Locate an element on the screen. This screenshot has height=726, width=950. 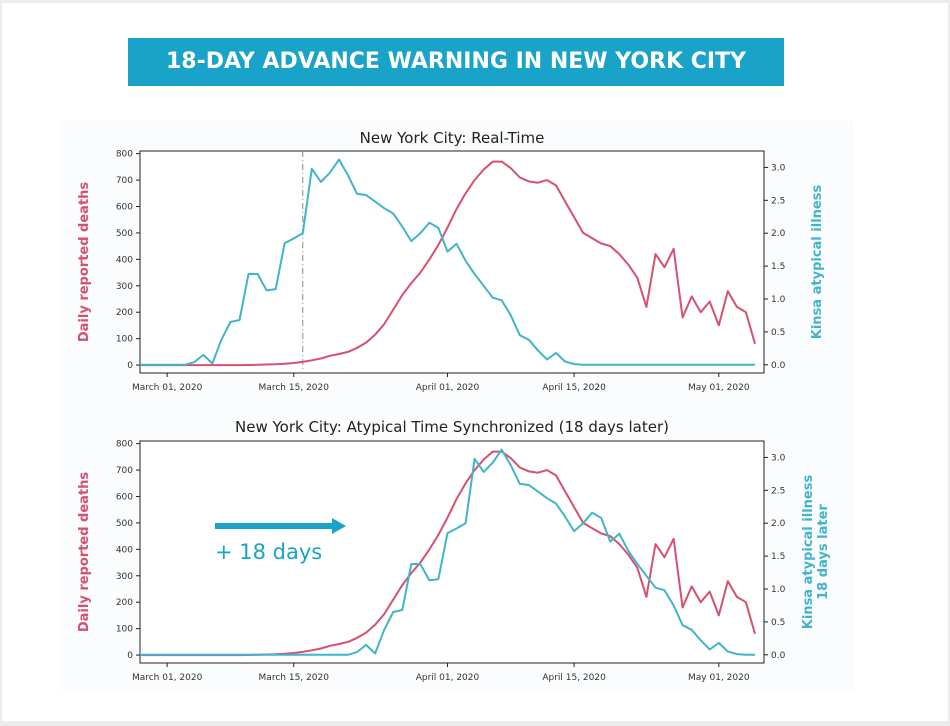
chart2-y-left-tick-label: 800 is located at coordinates (124, 445).